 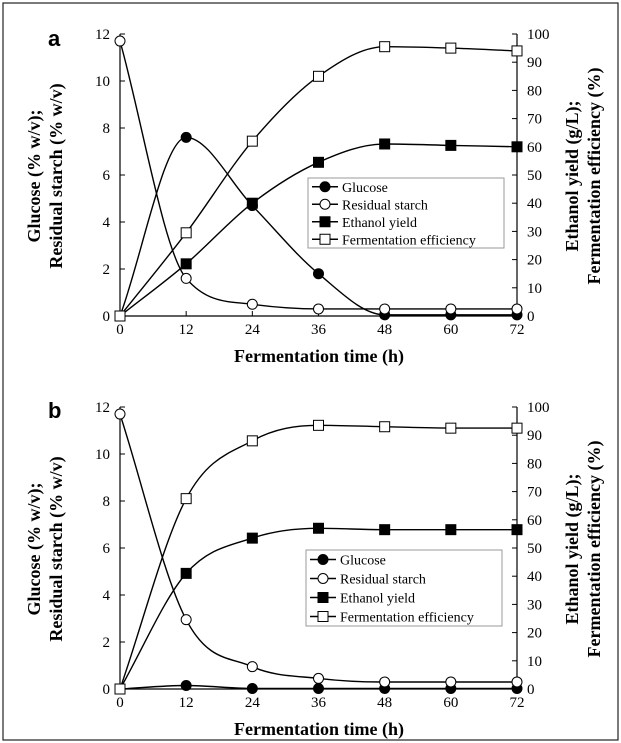 I want to click on left-y-tick-label: 2, so click(x=107, y=643).